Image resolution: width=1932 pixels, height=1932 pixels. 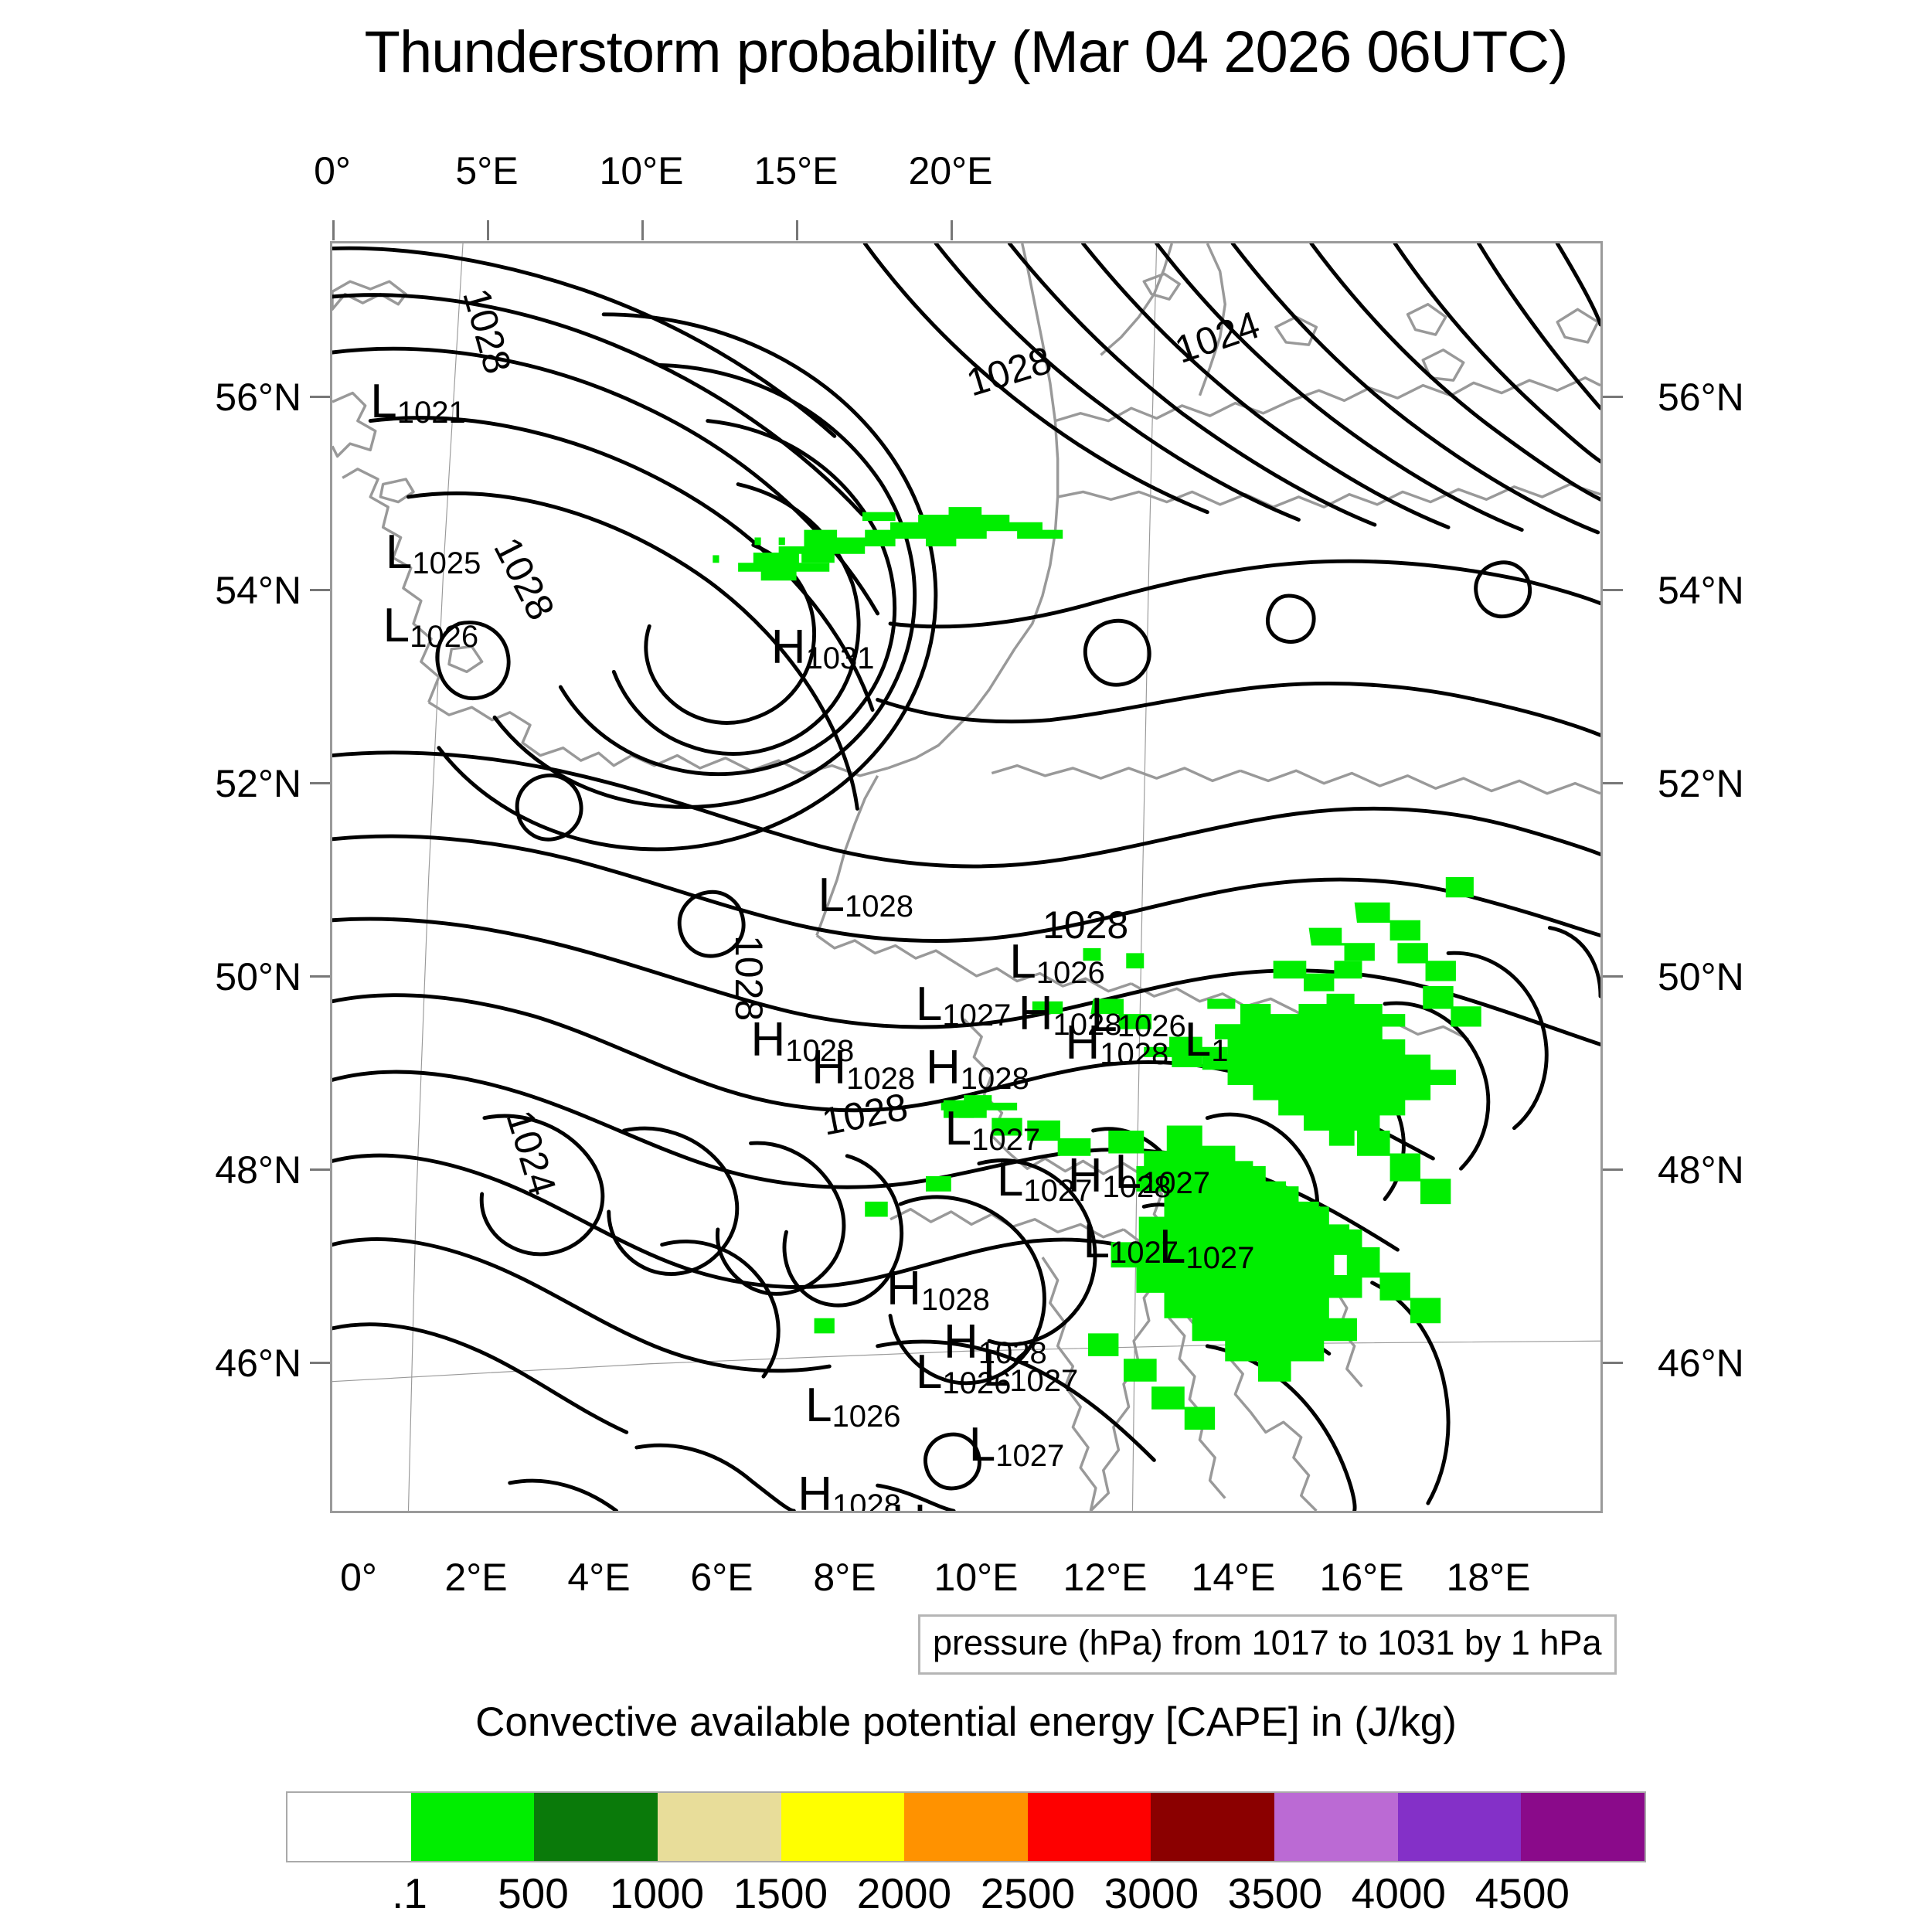 What do you see at coordinates (418, 402) in the screenshot?
I see `extrema-label: L1021` at bounding box center [418, 402].